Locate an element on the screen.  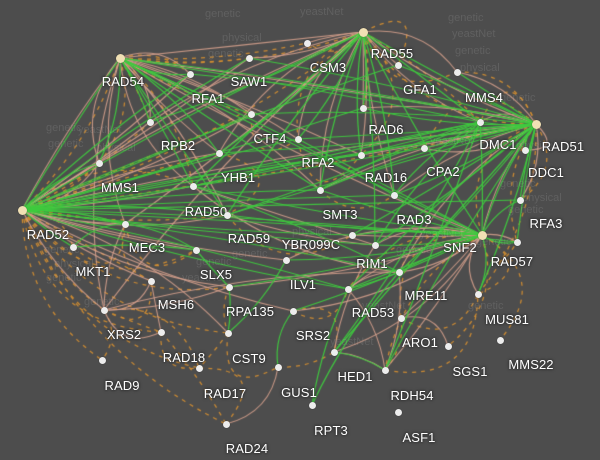
graph-node-label: CSM3 is located at coordinates (328, 67).